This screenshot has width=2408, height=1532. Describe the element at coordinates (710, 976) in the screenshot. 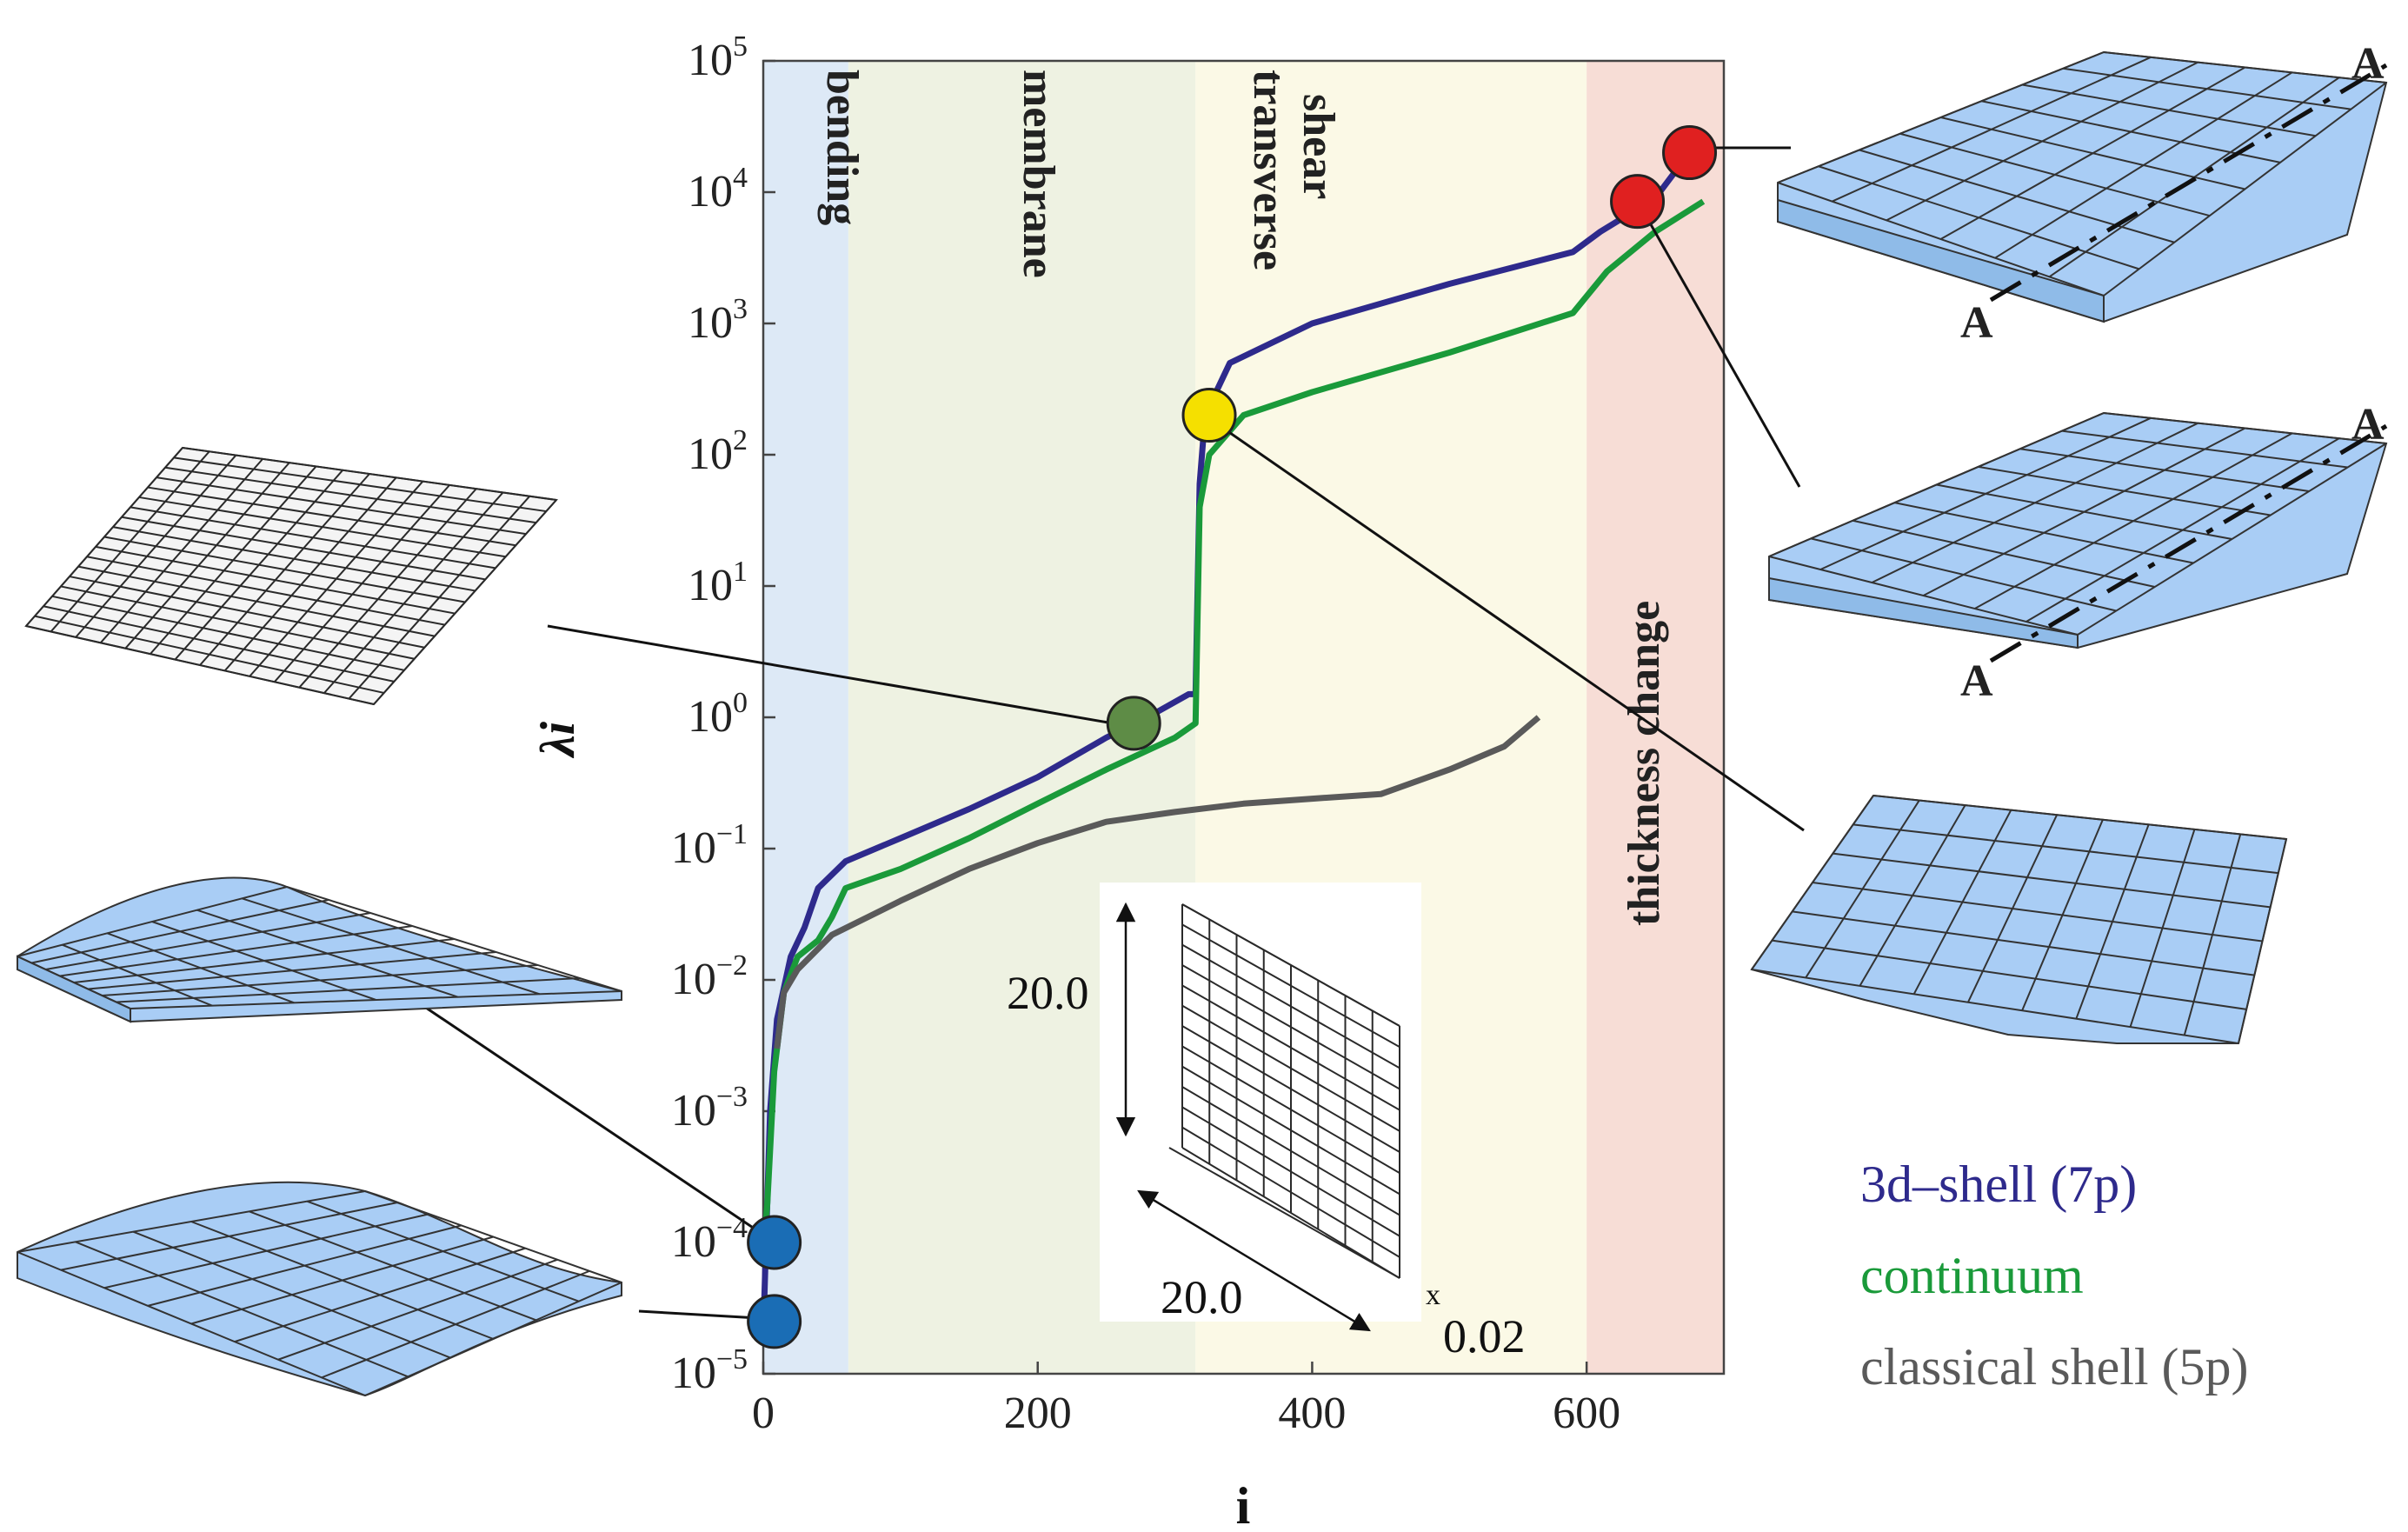

I see `y-tick-label-7: 10⁻²` at that location.